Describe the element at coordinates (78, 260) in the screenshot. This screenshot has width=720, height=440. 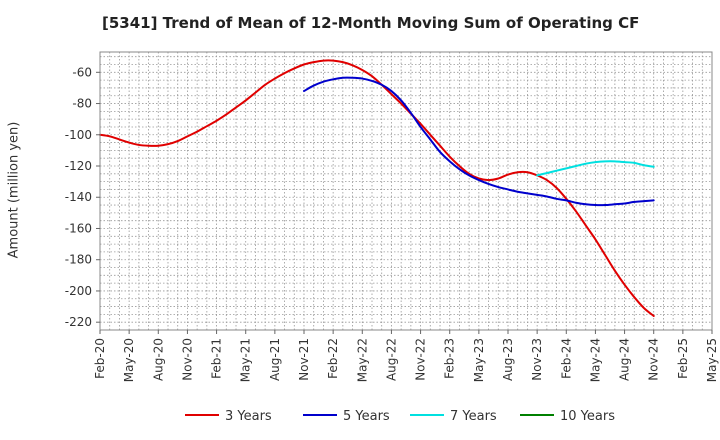
I see `y-tick-label: -180` at that location.